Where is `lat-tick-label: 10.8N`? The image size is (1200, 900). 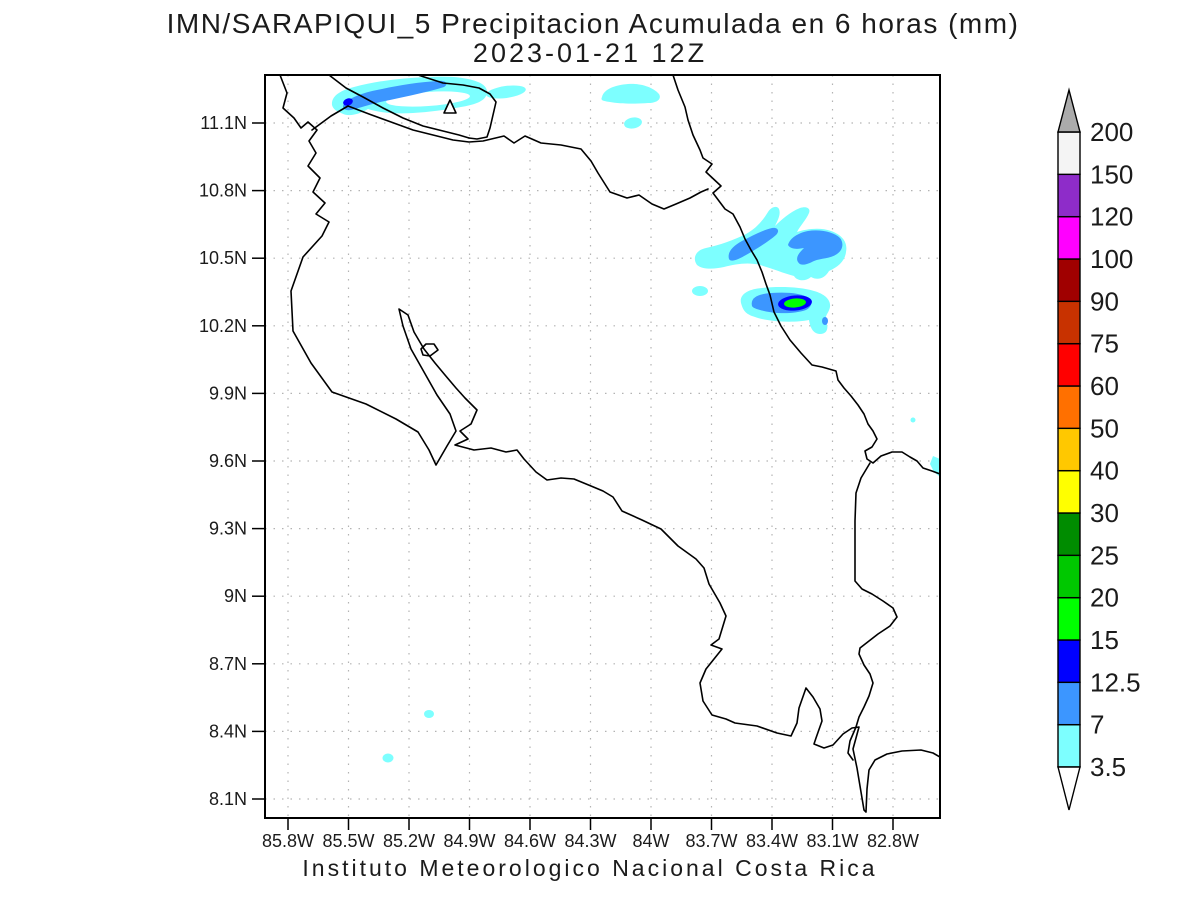 lat-tick-label: 10.8N is located at coordinates (223, 191).